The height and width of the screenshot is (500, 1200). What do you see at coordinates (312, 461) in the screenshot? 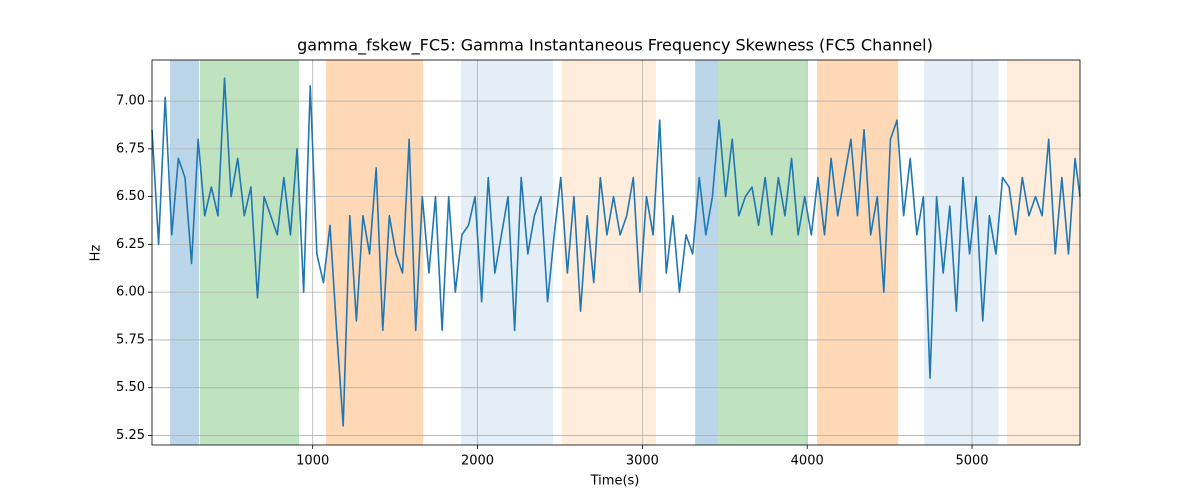
I see `x-tick-label: 1000` at bounding box center [312, 461].